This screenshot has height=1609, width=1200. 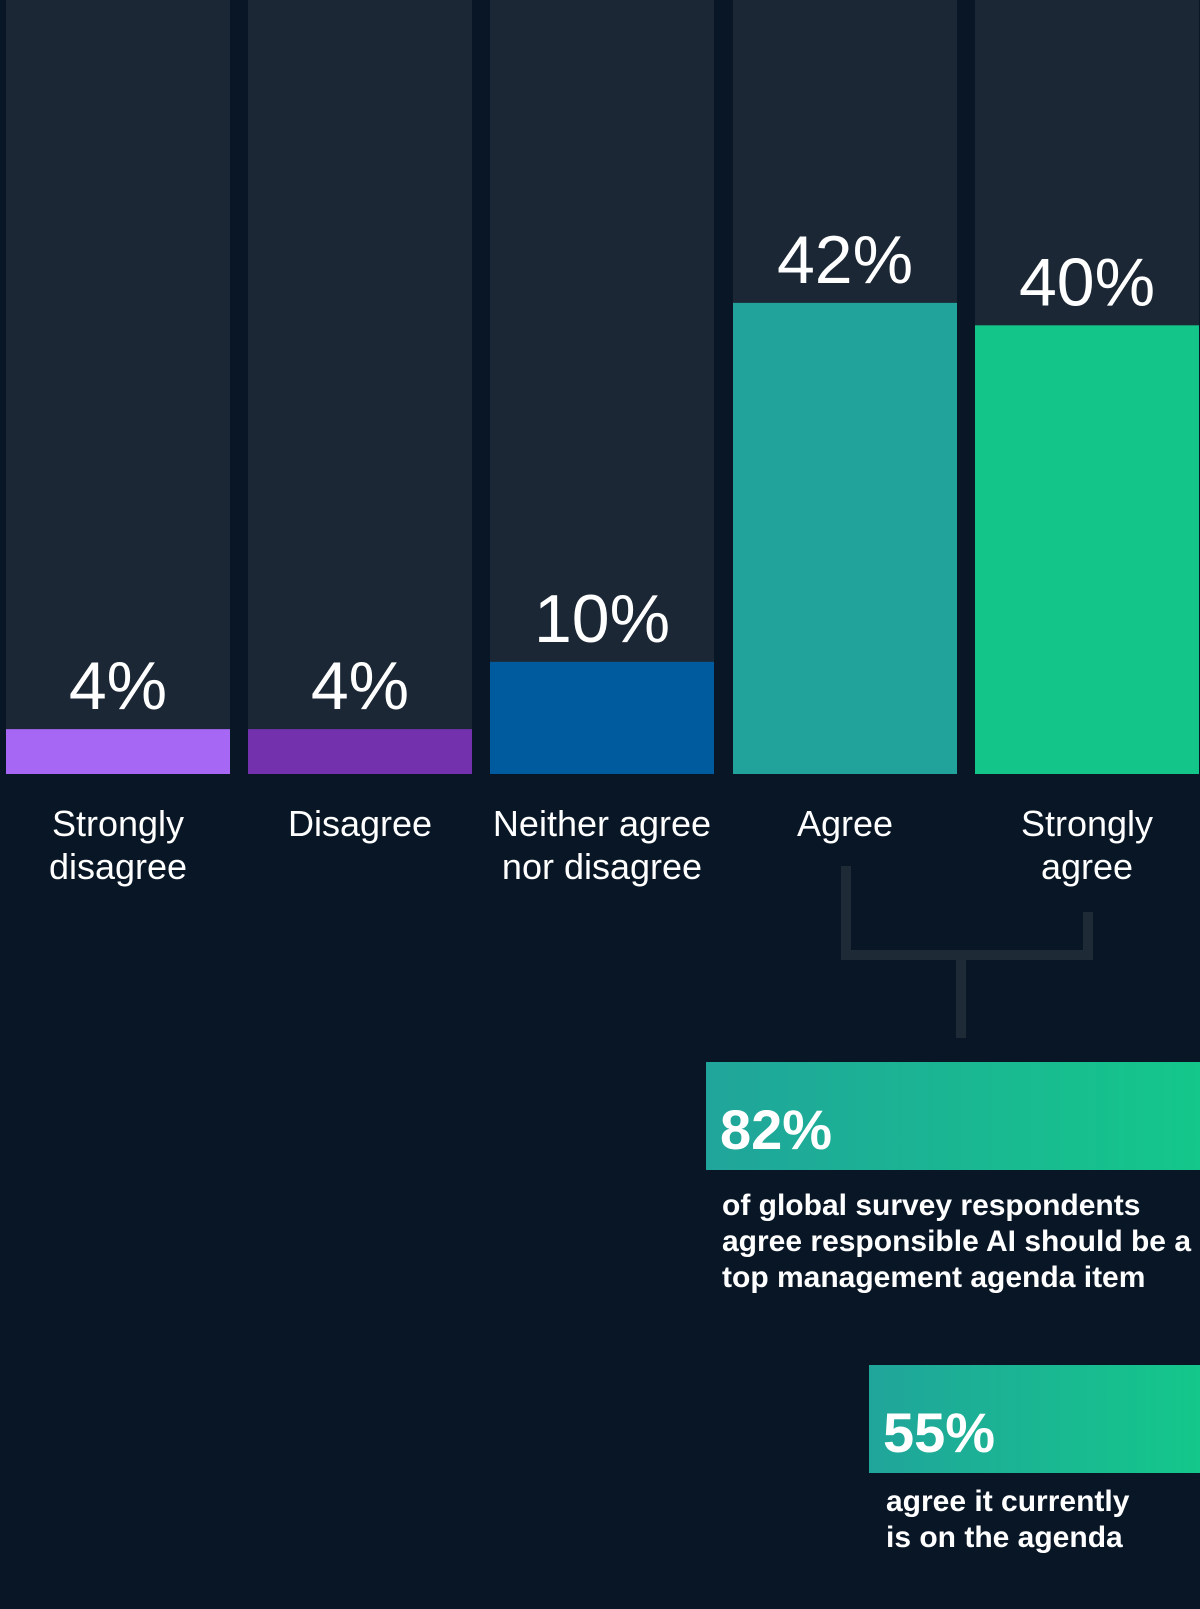 What do you see at coordinates (939, 1432) in the screenshot?
I see `callout-55-value: 55%` at bounding box center [939, 1432].